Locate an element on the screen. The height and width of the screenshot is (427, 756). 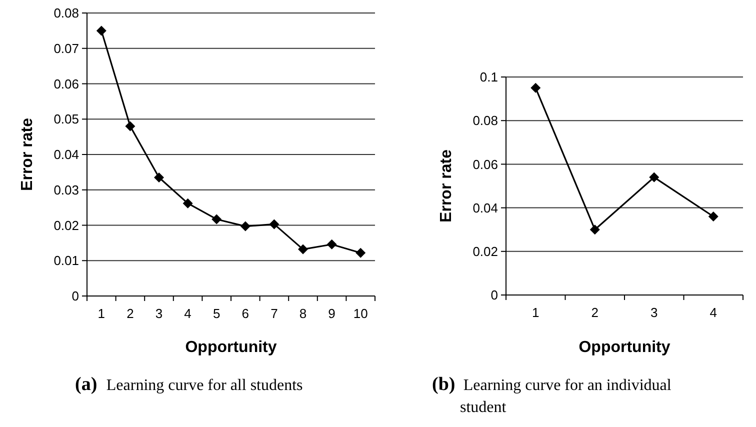
x-tick-label: 9 is located at coordinates (332, 313).